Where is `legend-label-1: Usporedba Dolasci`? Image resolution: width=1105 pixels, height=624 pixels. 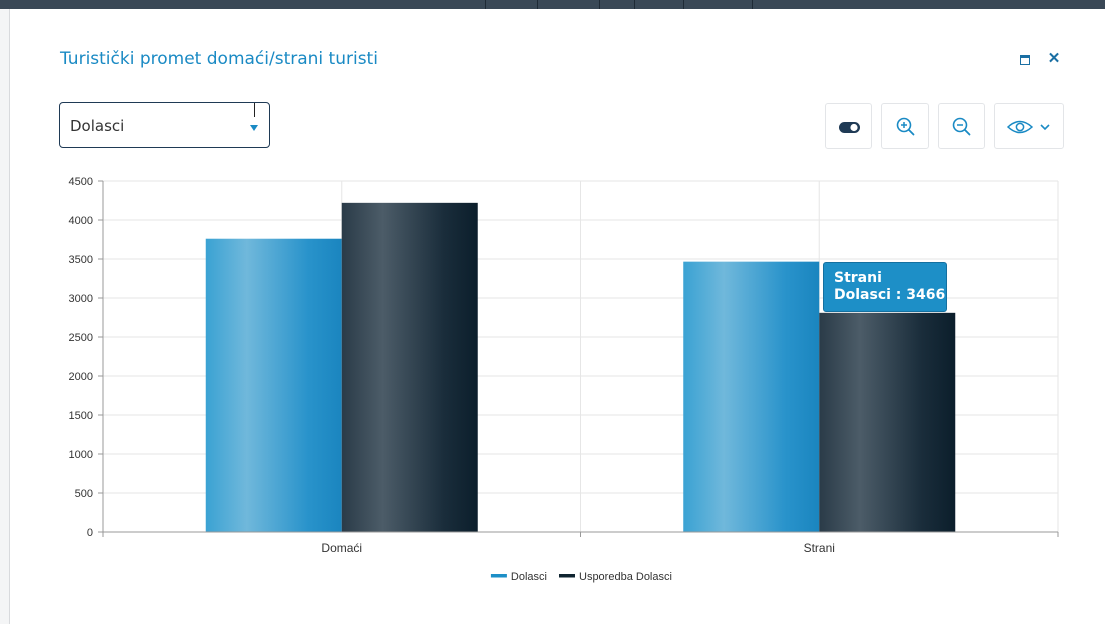 legend-label-1: Usporedba Dolasci is located at coordinates (625, 577).